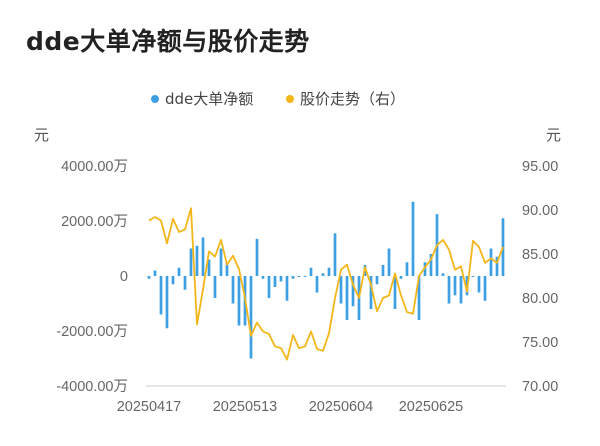  I want to click on legend-label-bars: dde大单净额, so click(209, 99).